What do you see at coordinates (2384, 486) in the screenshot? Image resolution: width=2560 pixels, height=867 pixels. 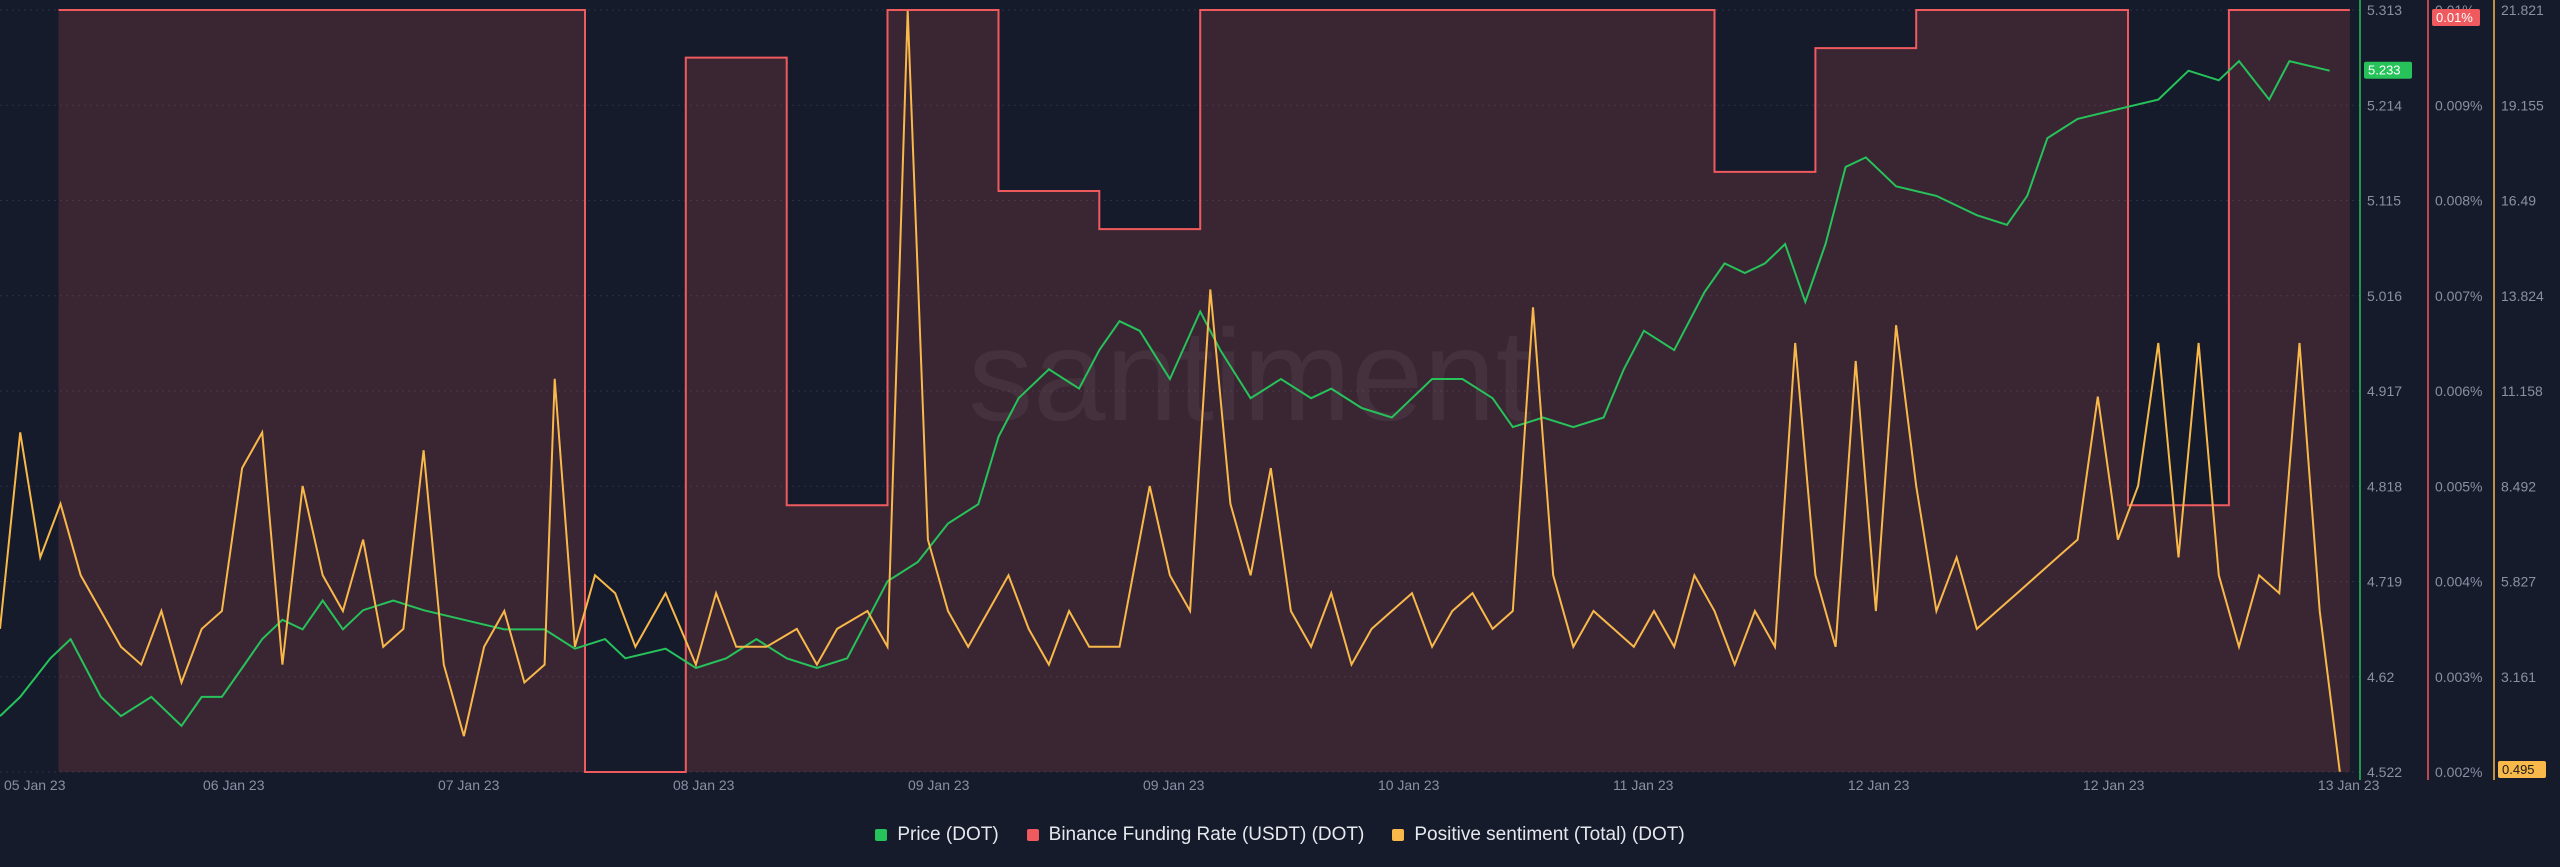 I see `price-axis-tick: 4.818` at bounding box center [2384, 486].